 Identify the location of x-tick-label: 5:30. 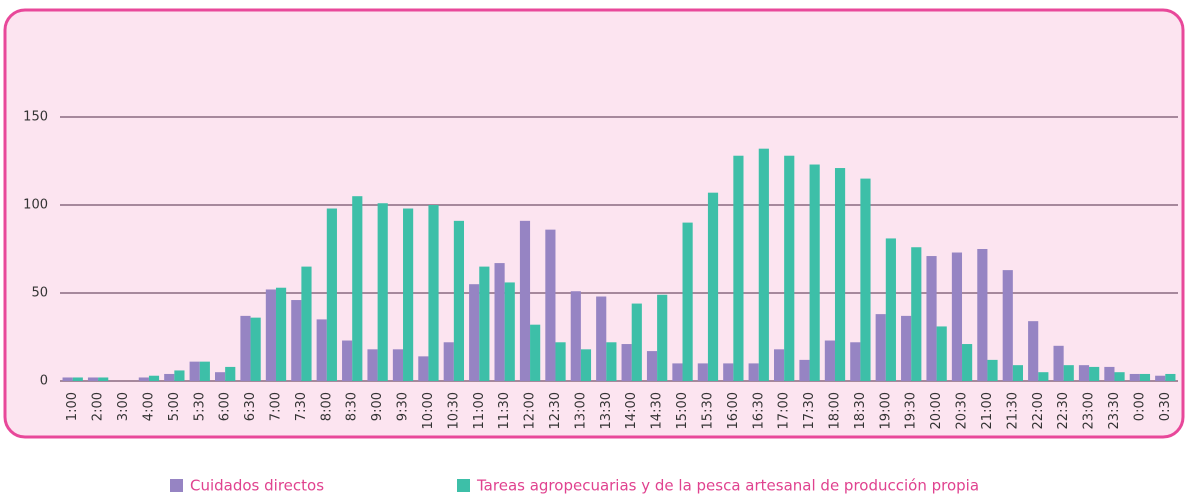
(199, 406).